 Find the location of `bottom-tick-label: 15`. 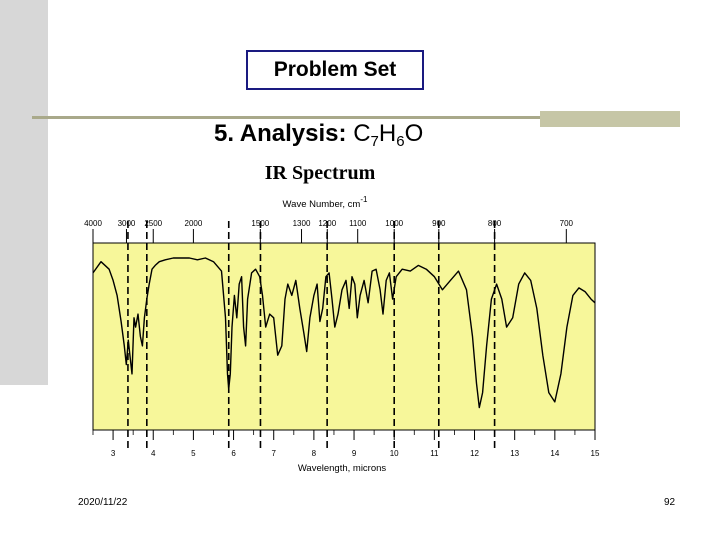

bottom-tick-label: 15 is located at coordinates (595, 453).